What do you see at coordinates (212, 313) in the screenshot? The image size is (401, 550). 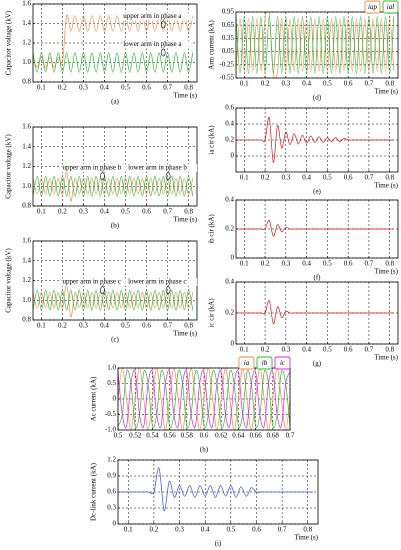 I see `y-axis-label: ic cir (kA)` at bounding box center [212, 313].